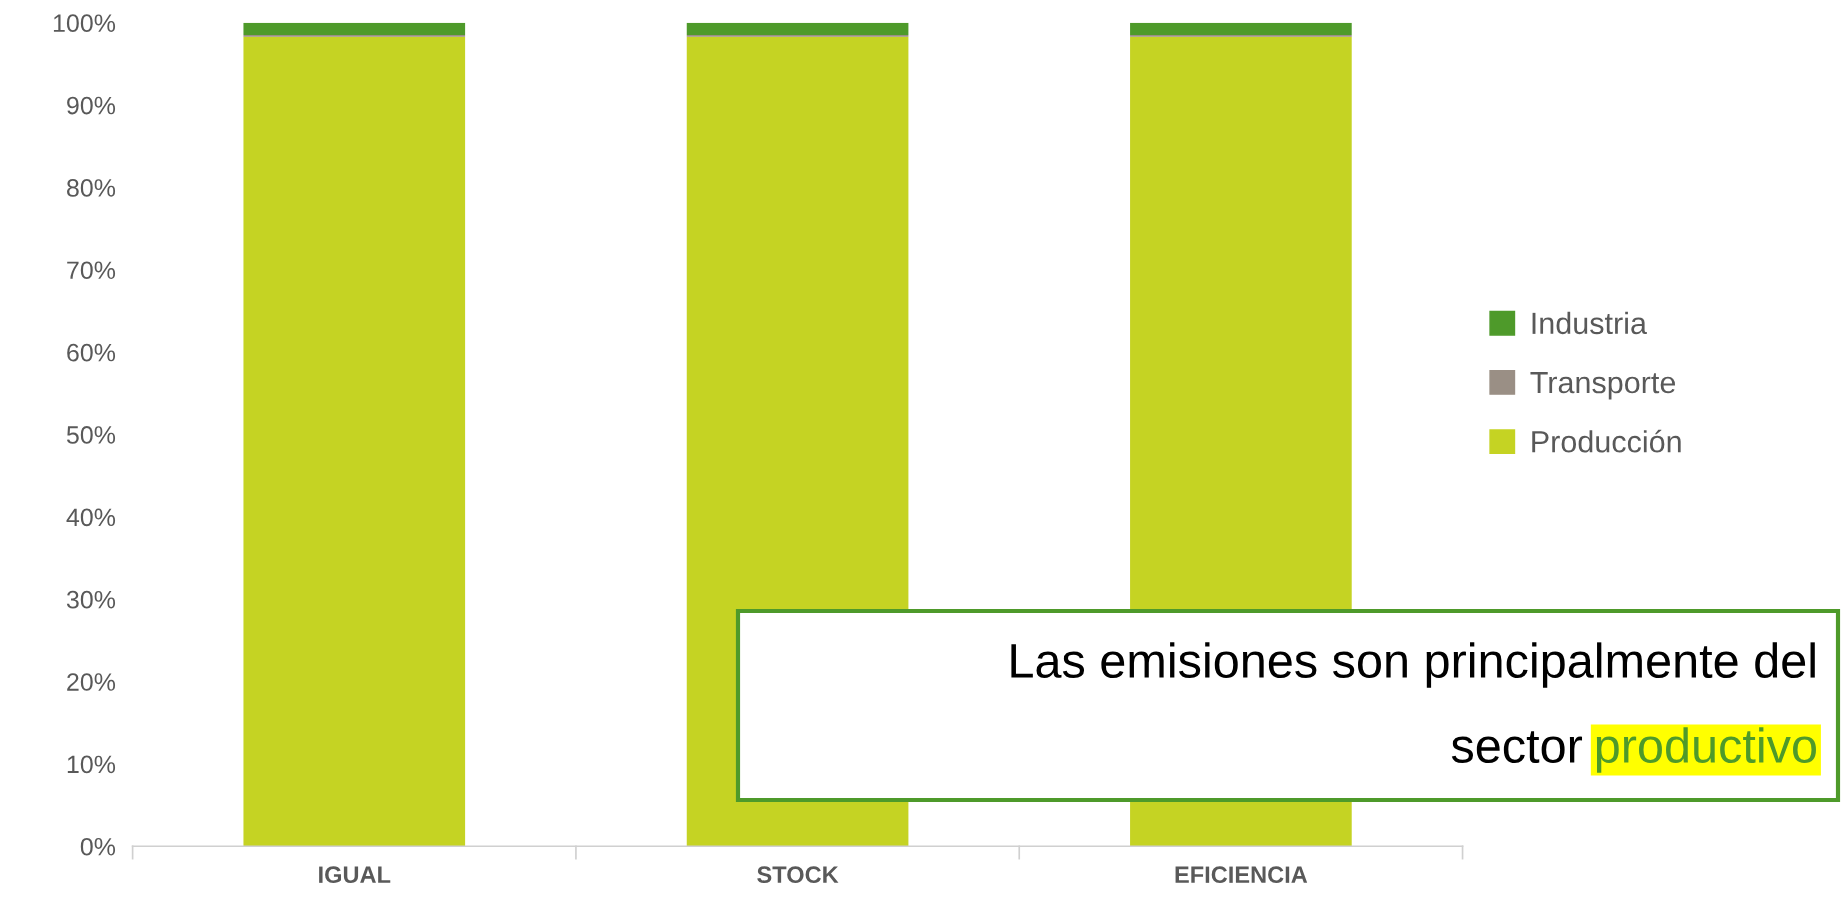 This screenshot has height=909, width=1842. Describe the element at coordinates (91, 352) in the screenshot. I see `y-tick-label: 60%` at that location.